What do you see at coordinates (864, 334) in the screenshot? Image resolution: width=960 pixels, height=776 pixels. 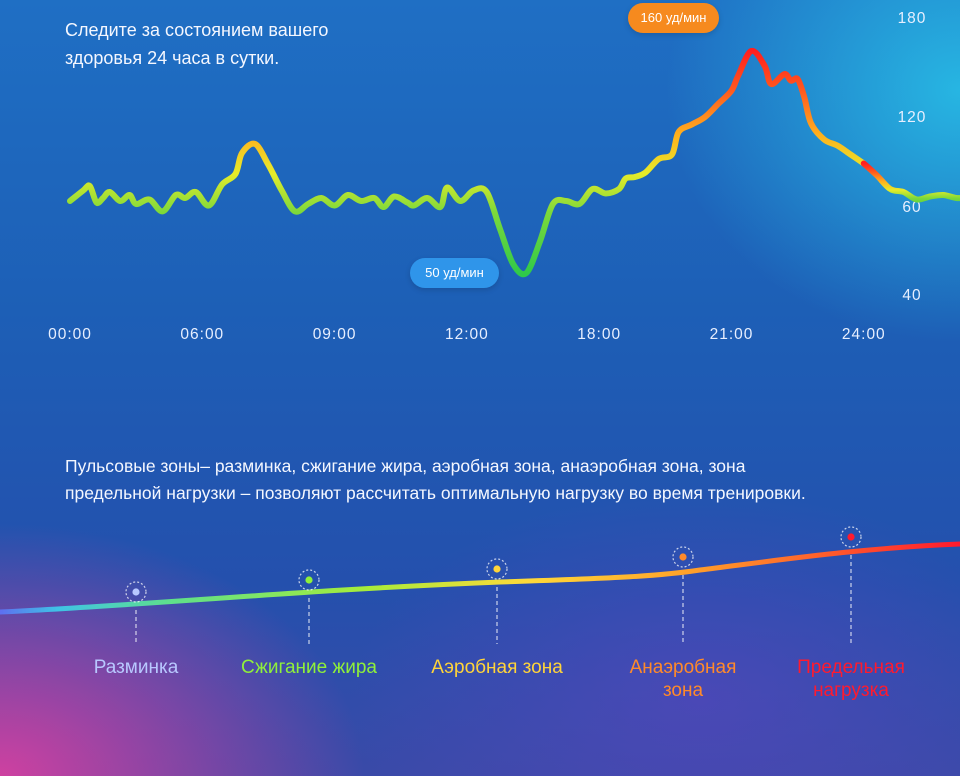 I see `x-tick-label: 24:00` at bounding box center [864, 334].